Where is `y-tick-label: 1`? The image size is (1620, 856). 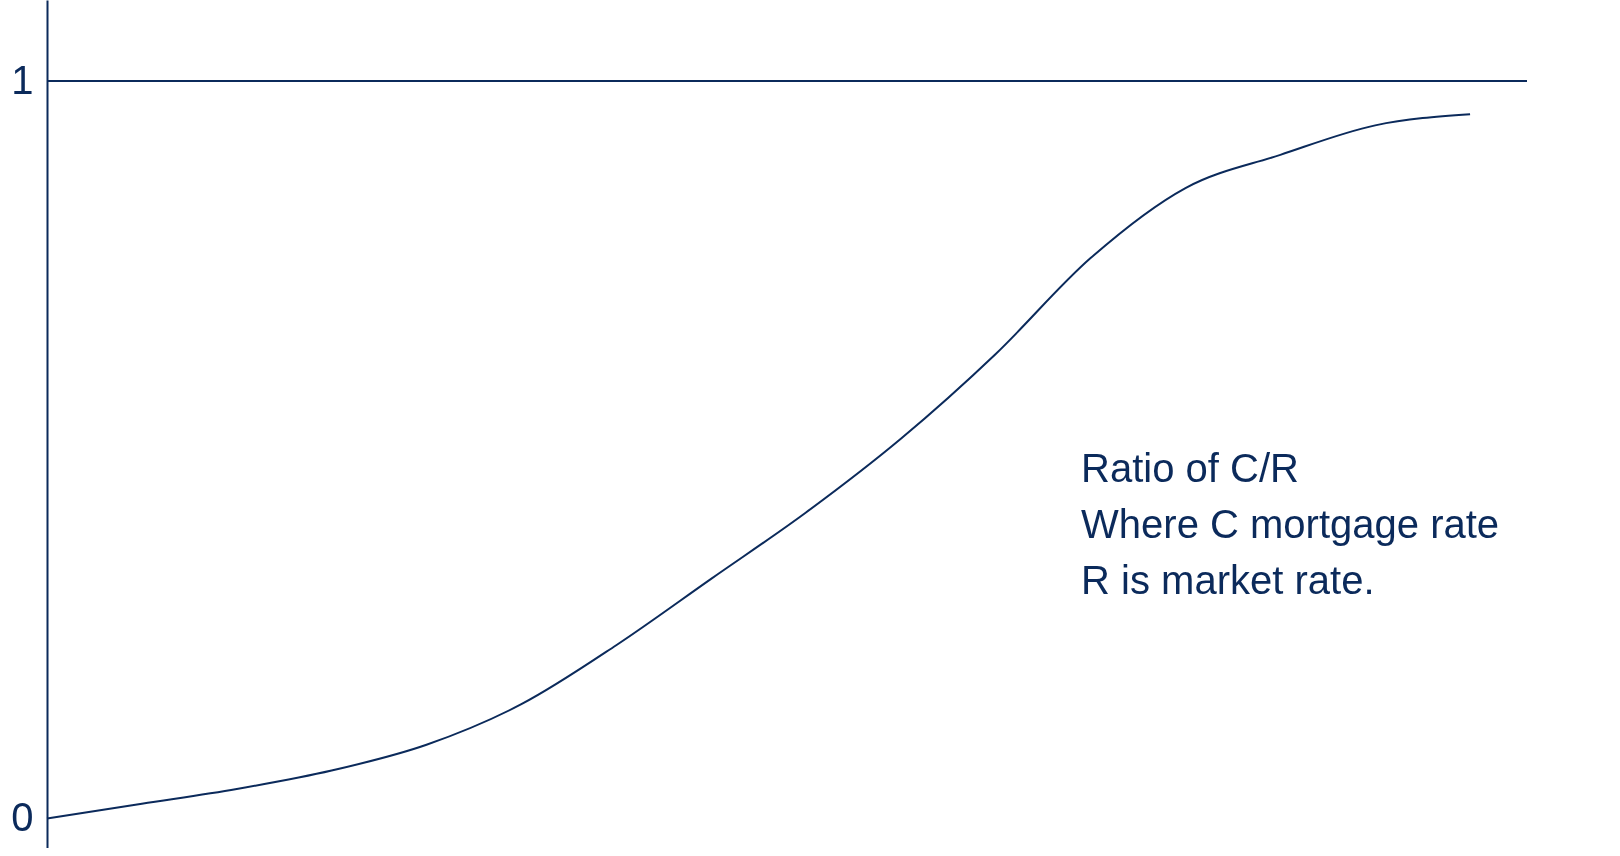 y-tick-label: 1 is located at coordinates (22, 79).